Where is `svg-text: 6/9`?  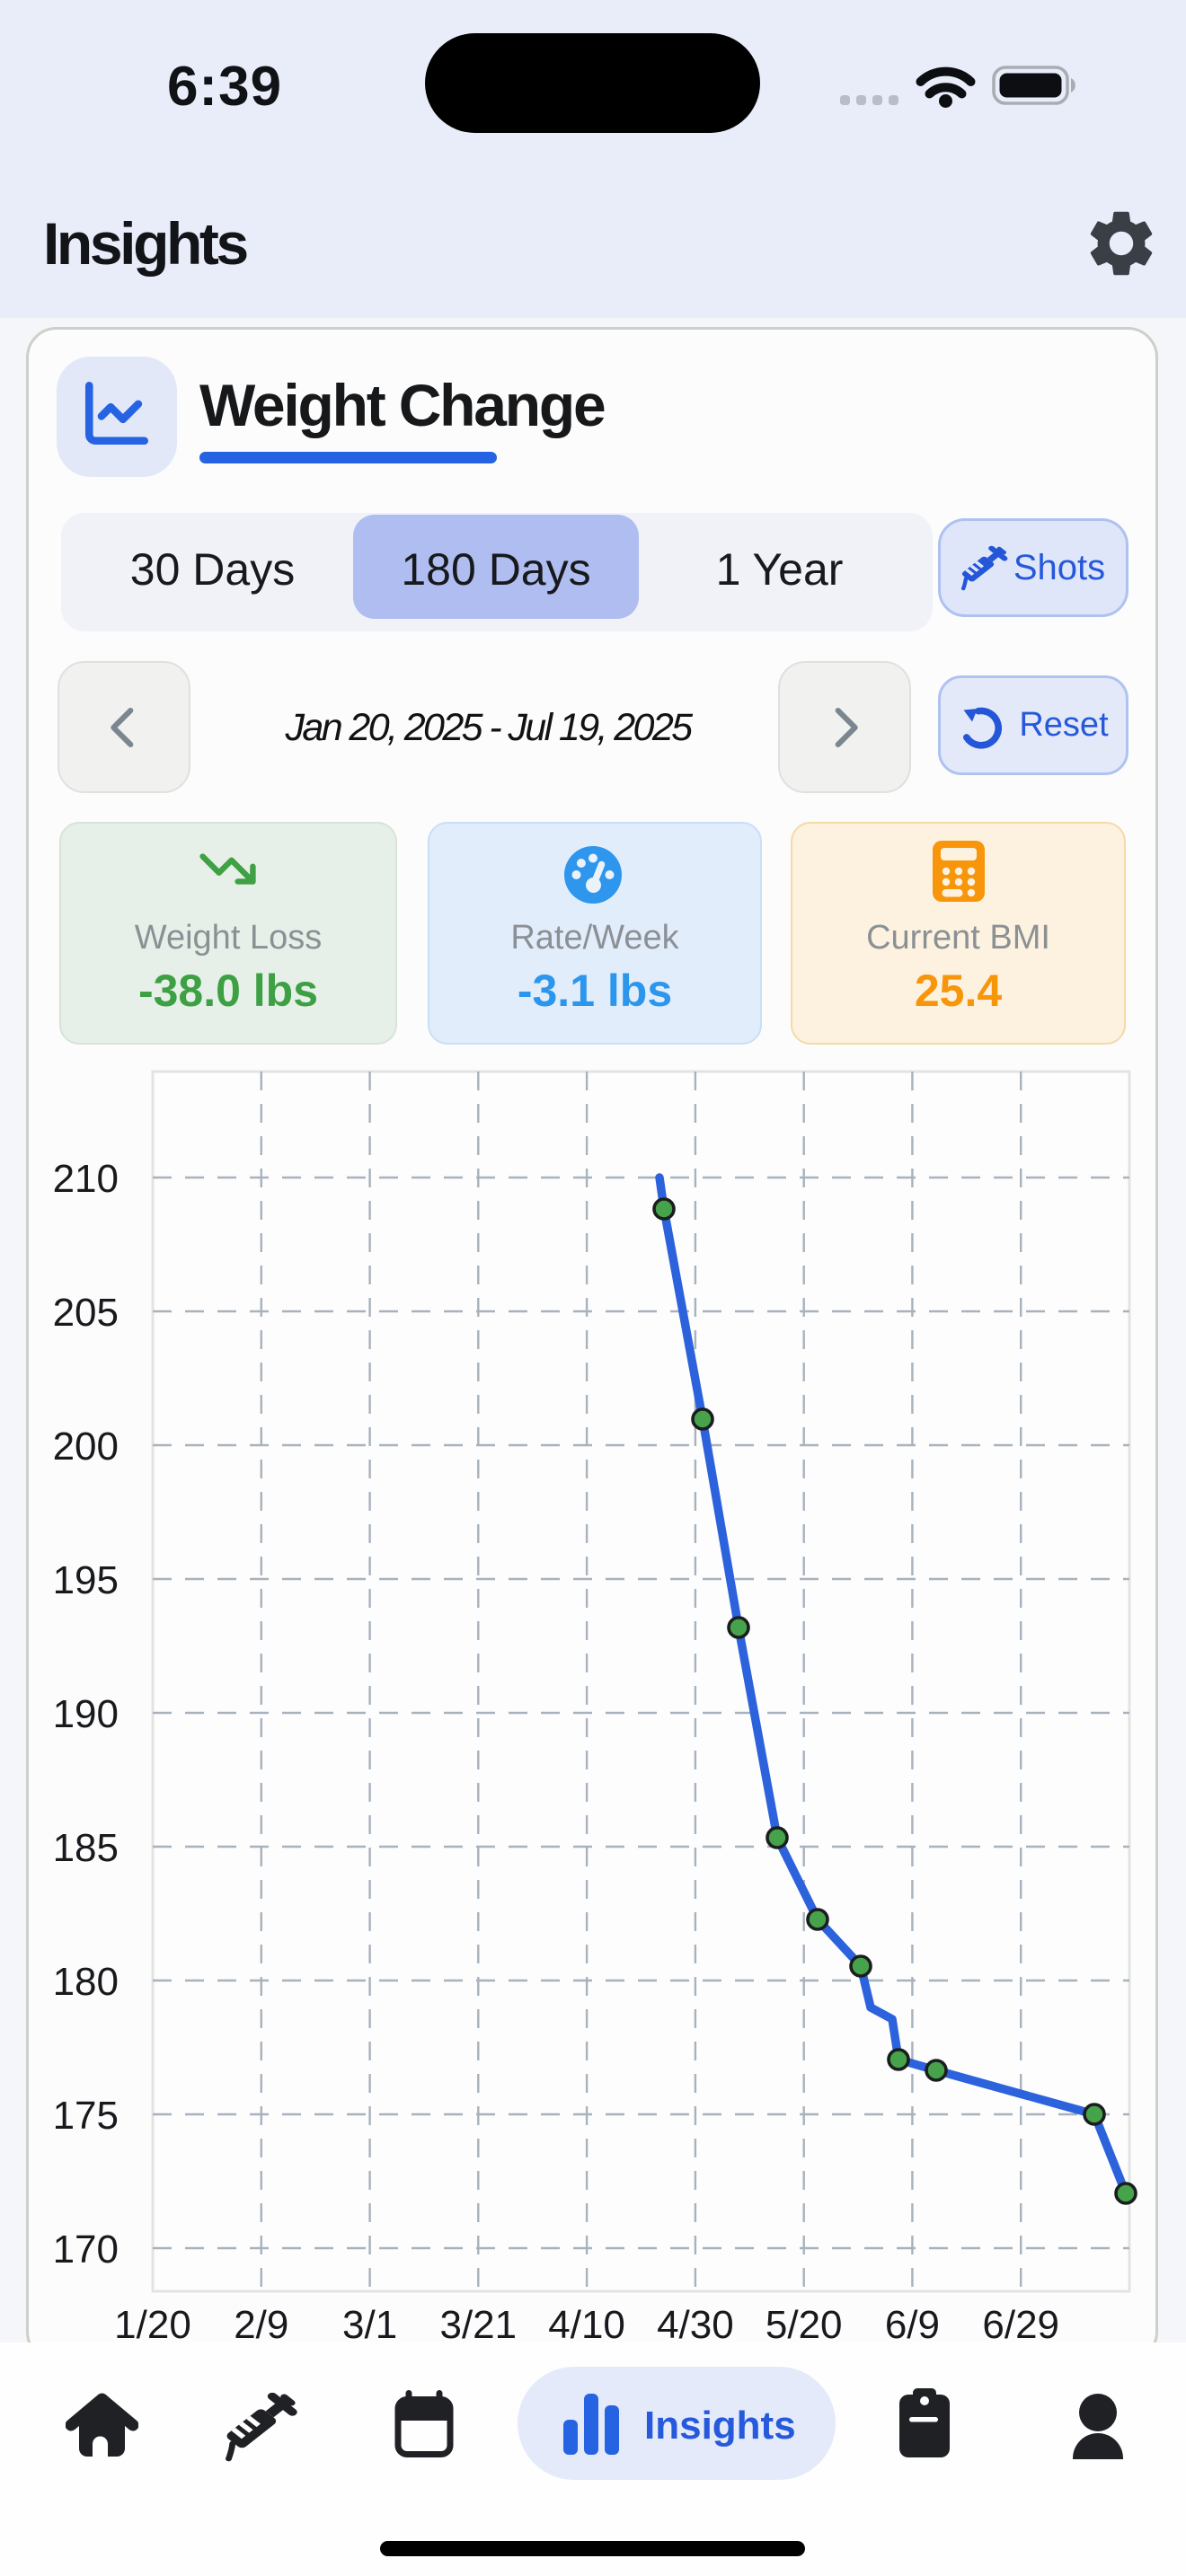
svg-text: 6/9 is located at coordinates (912, 2325).